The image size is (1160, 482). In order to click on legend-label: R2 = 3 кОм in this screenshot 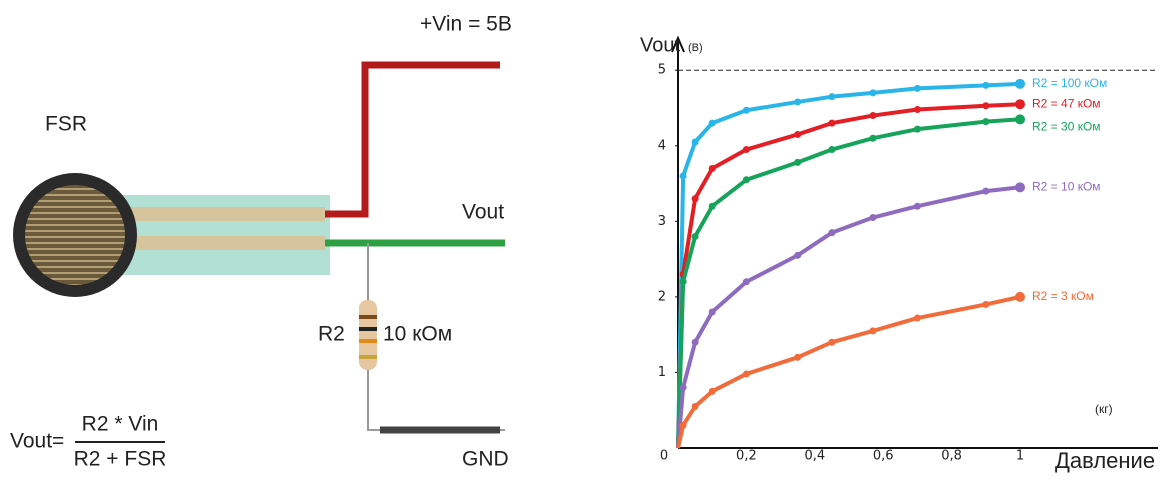, I will do `click(1063, 296)`.